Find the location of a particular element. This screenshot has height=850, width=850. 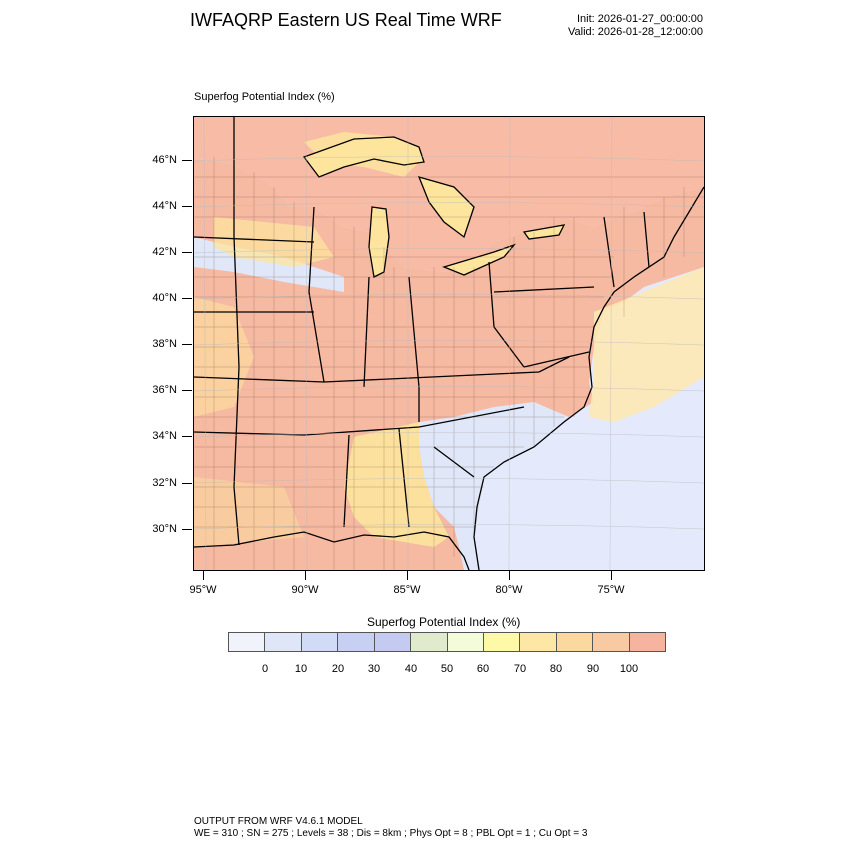

lat-label-44: 44°N is located at coordinates (164, 206).